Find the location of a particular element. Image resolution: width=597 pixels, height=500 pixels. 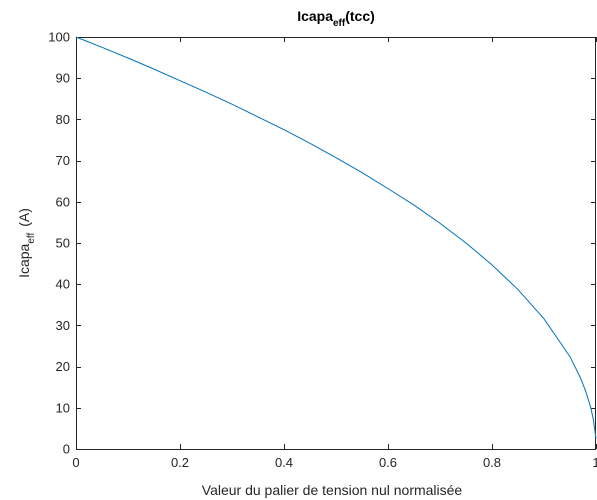

y-tick-label: 10 is located at coordinates (63, 407).